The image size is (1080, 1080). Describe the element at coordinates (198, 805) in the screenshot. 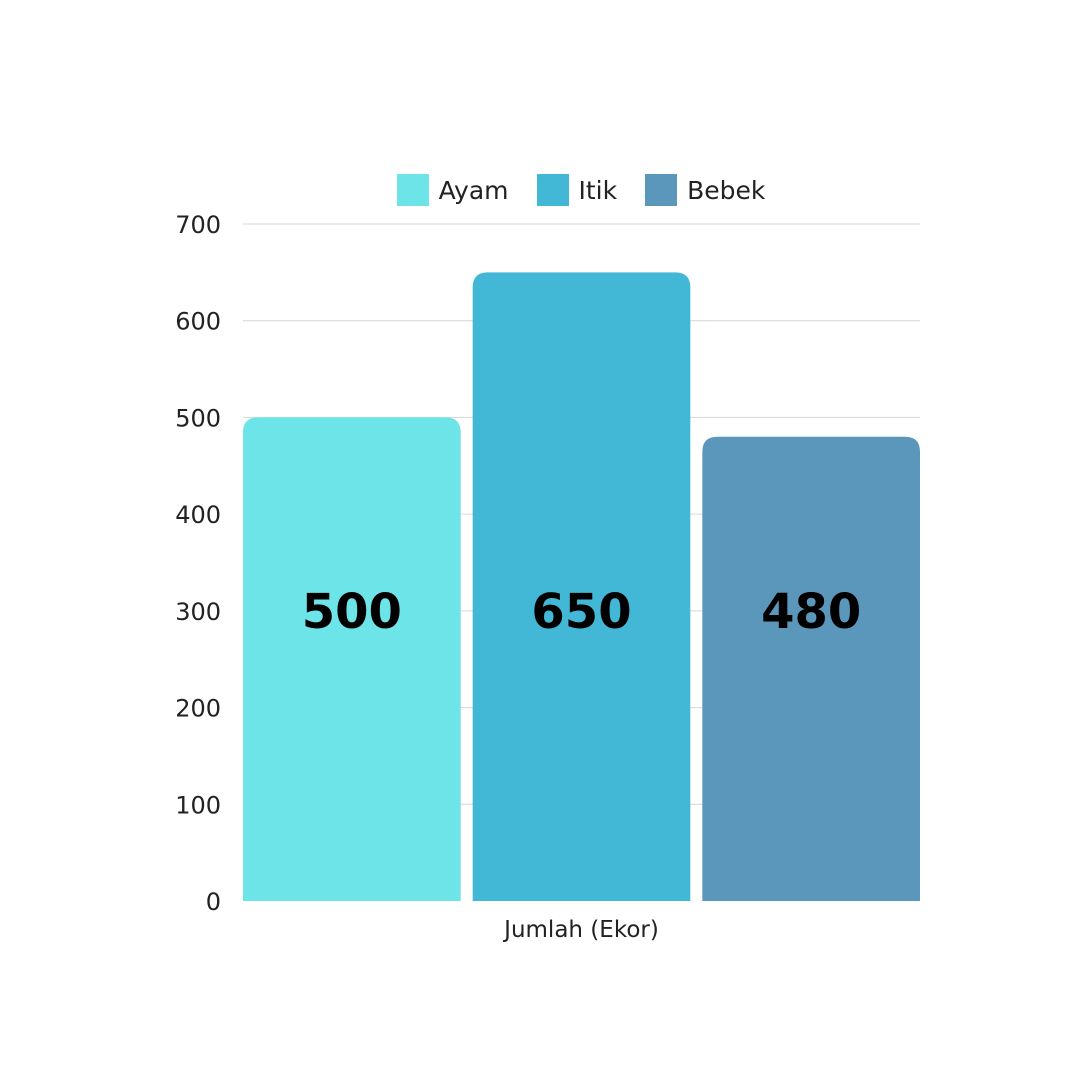

I see `y-tick-label-100: 100` at that location.